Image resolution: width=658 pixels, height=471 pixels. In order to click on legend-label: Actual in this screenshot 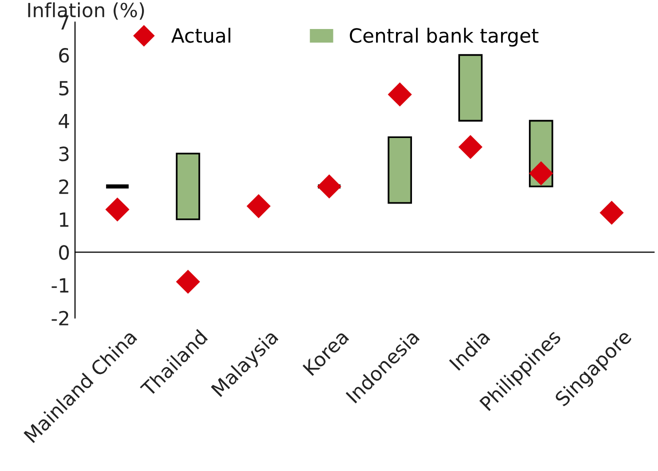, I will do `click(200, 35)`.